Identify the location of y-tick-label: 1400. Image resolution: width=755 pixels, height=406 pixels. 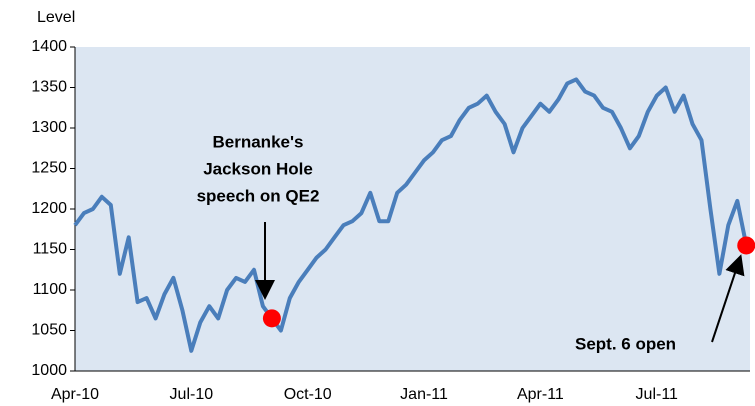
(49, 46).